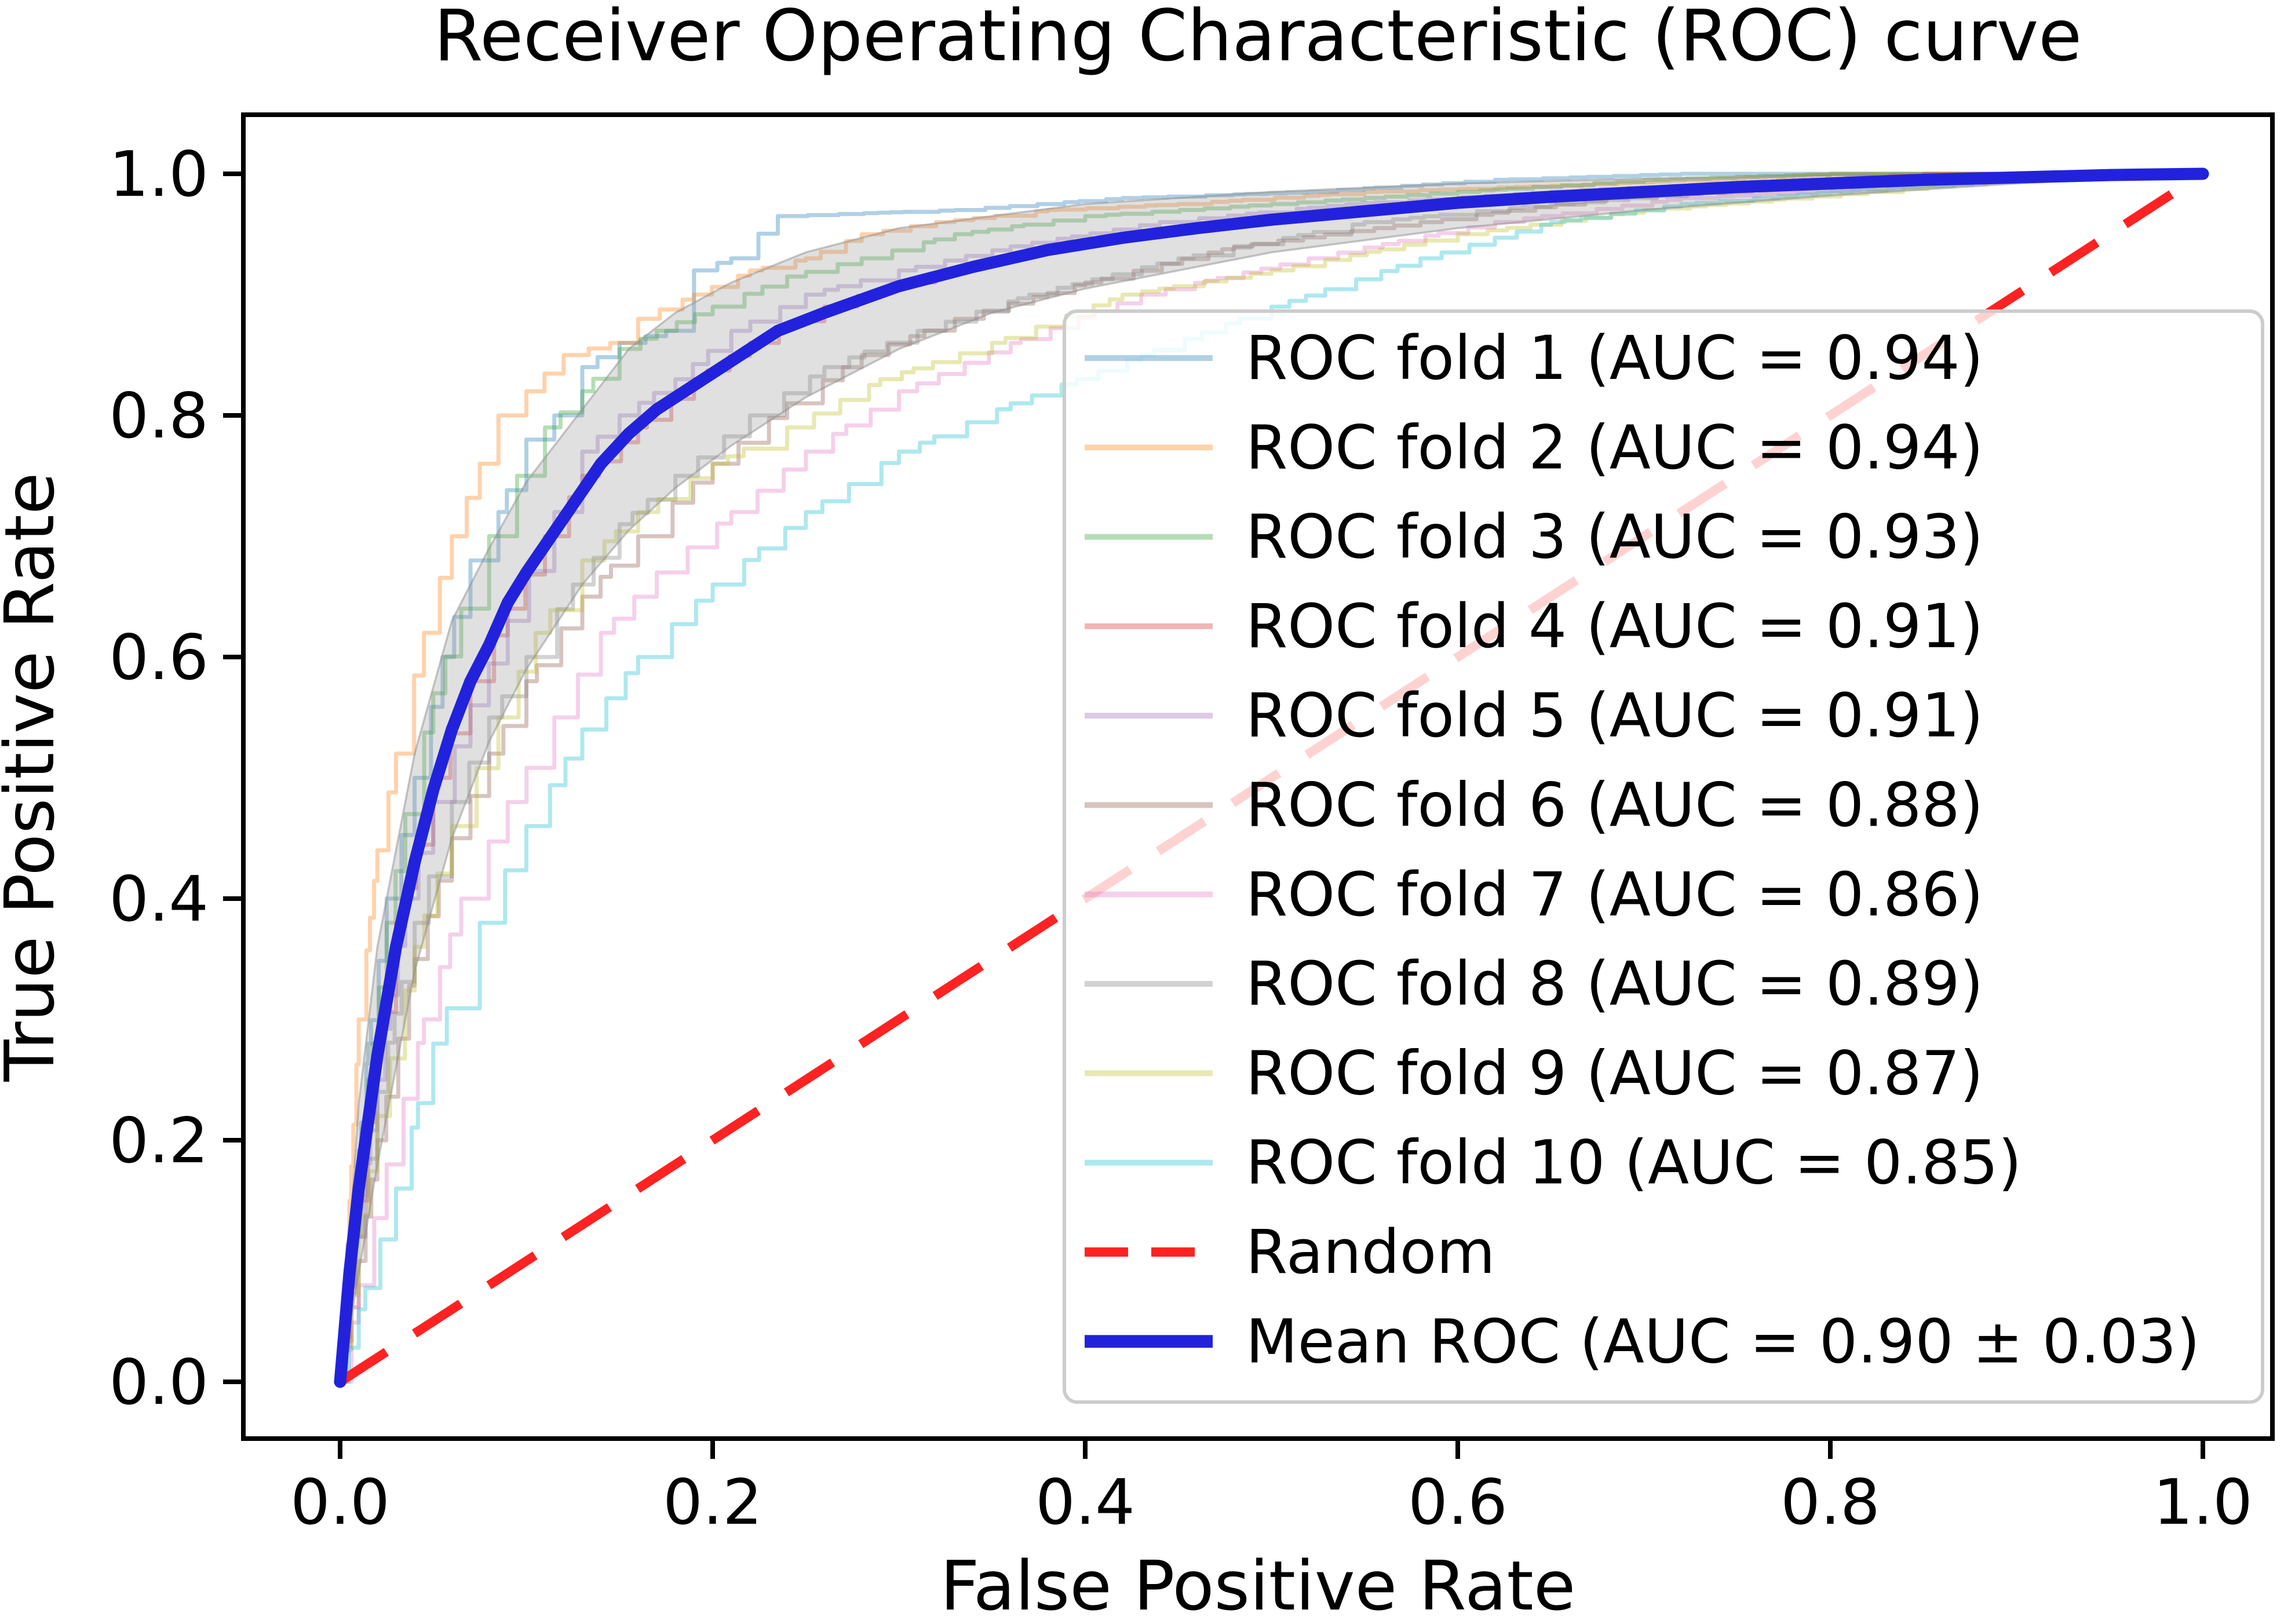 The image size is (2284, 1624). What do you see at coordinates (1458, 1502) in the screenshot?
I see `x-tick-label: 0.6` at bounding box center [1458, 1502].